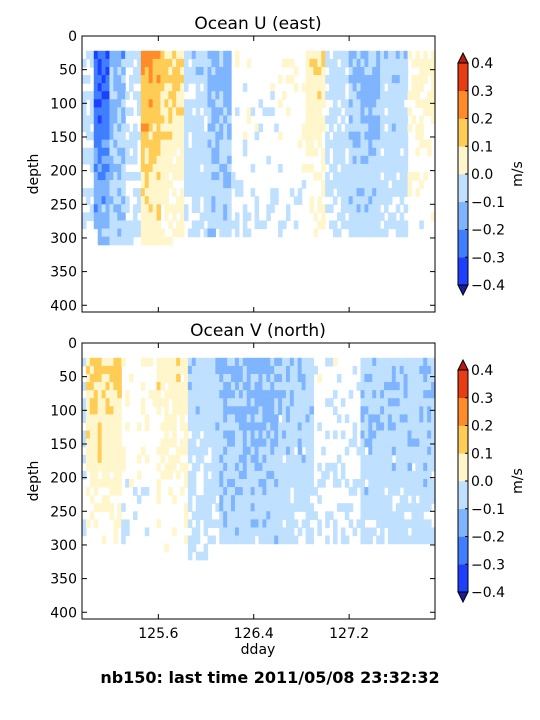 The image size is (540, 720). What do you see at coordinates (482, 399) in the screenshot?
I see `colorbar-tick-label: 0.3` at bounding box center [482, 399].